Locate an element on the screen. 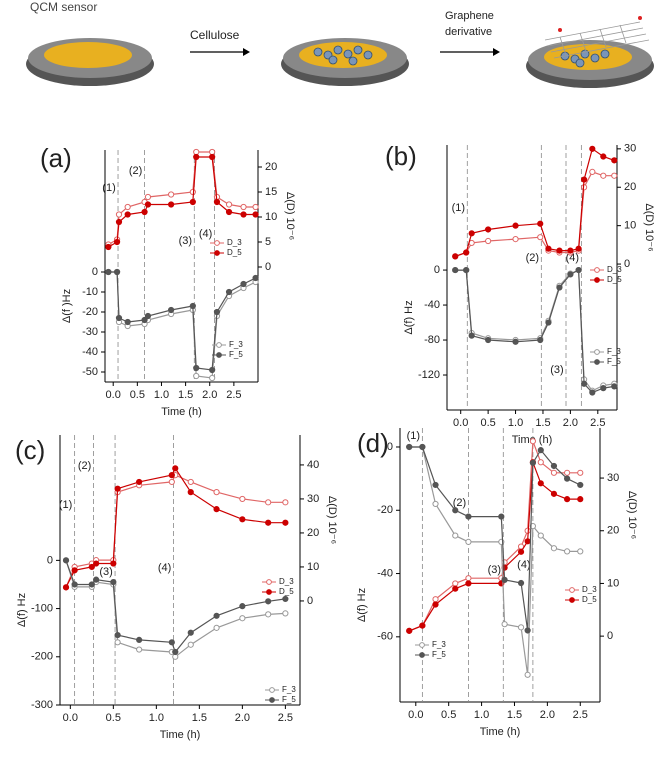 The image size is (666, 768). y-tick-label: -80 is located at coordinates (432, 340).